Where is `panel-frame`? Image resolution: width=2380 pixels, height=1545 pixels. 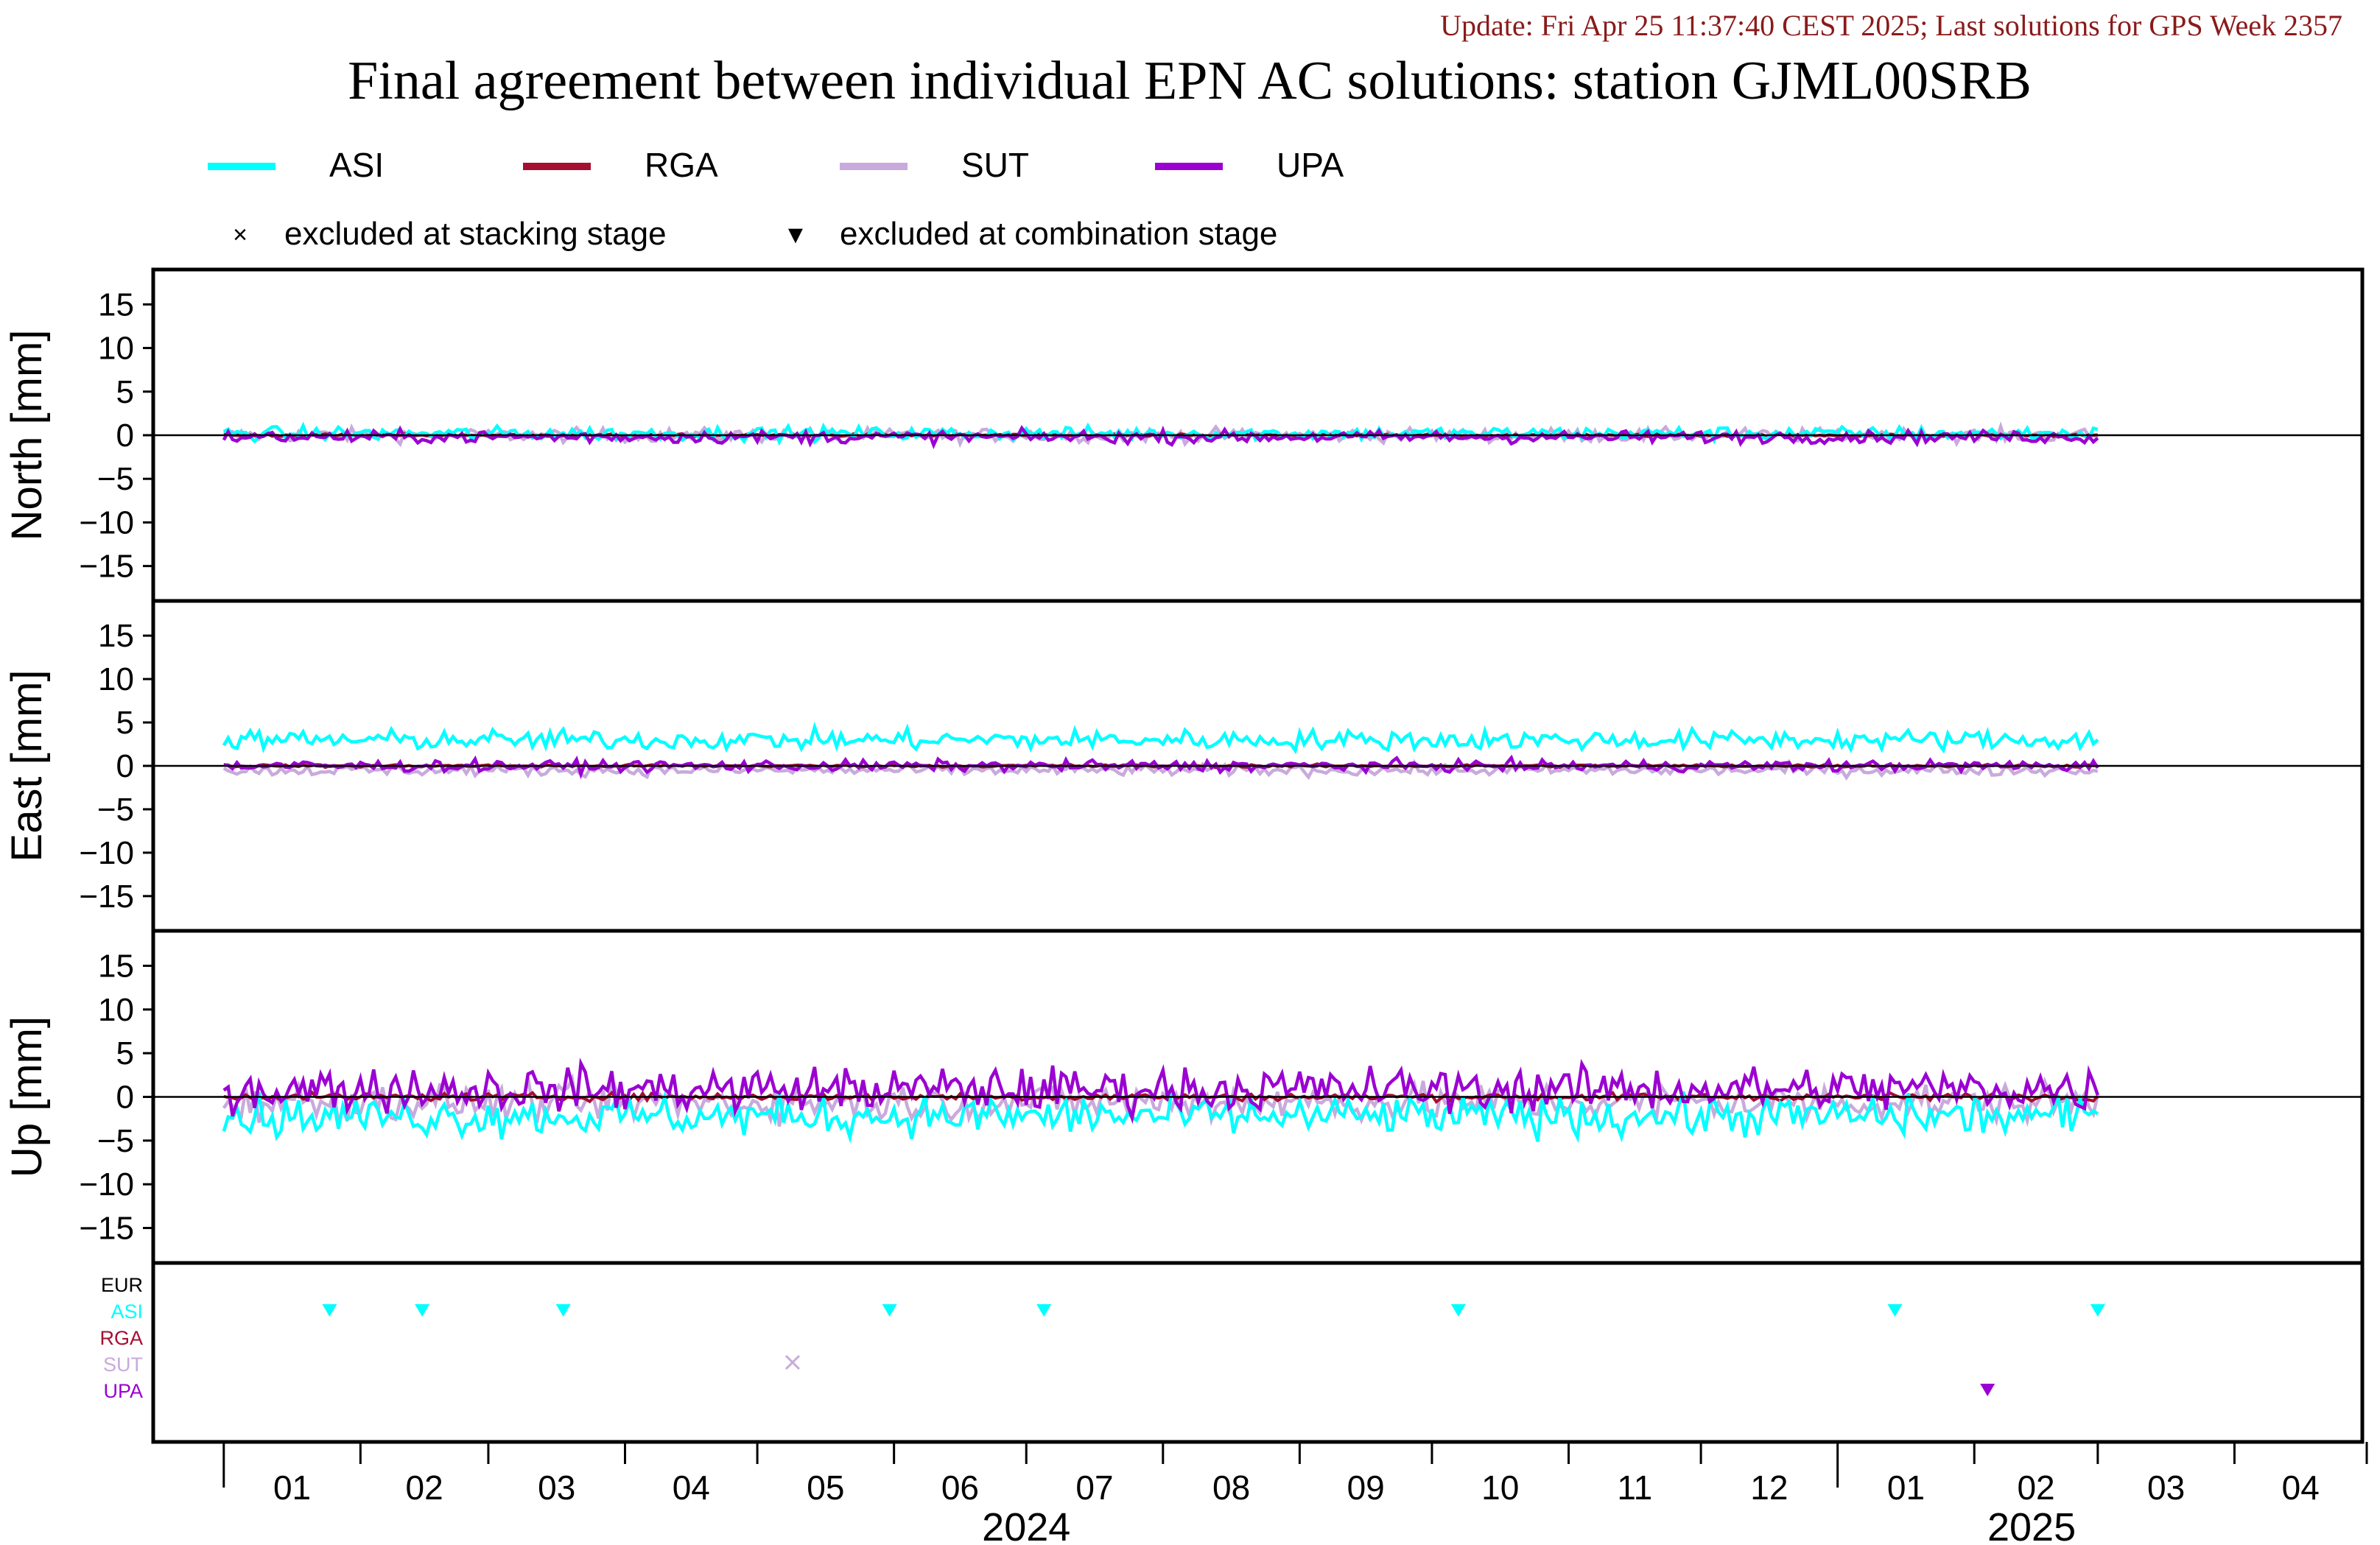 panel-frame is located at coordinates (1258, 1353).